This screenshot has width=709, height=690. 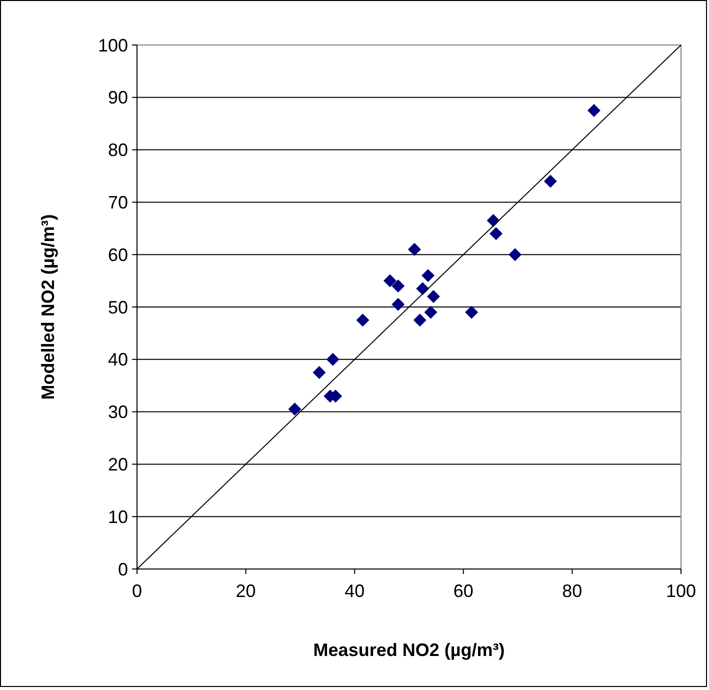 I want to click on y-axis-title: Modelled NO2 (µg/m³), so click(x=48, y=307).